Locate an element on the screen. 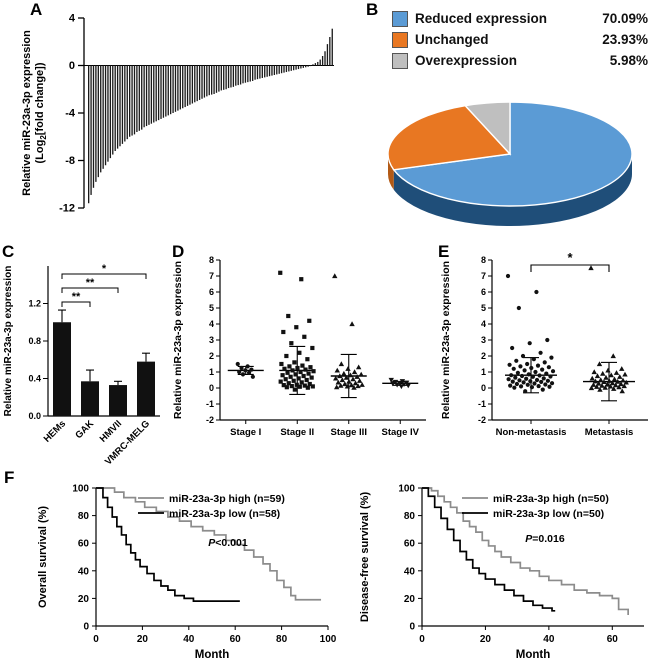  legend-item-reduced-expression: Reduced expression 70.09% is located at coordinates (521, 18).